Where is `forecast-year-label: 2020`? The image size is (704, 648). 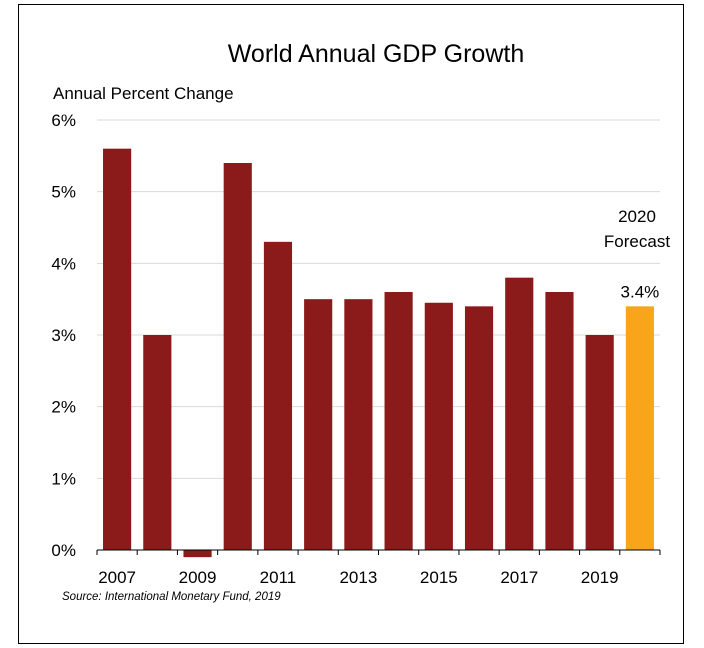 forecast-year-label: 2020 is located at coordinates (637, 216).